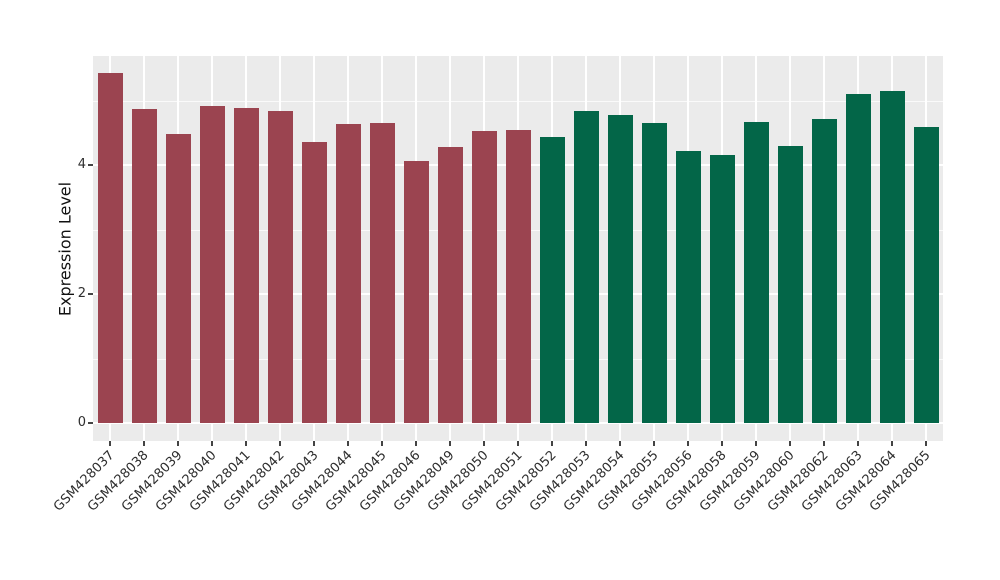 The image size is (1000, 580). What do you see at coordinates (280, 266) in the screenshot?
I see `bar-GSM428042` at bounding box center [280, 266].